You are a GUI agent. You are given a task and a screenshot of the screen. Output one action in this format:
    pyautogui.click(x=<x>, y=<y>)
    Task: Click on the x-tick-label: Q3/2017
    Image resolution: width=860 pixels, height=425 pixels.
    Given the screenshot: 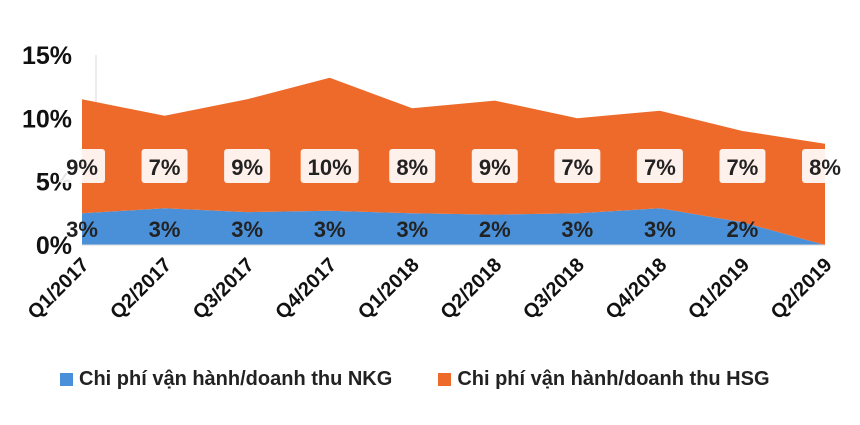 What is the action you would take?
    pyautogui.click(x=224, y=289)
    